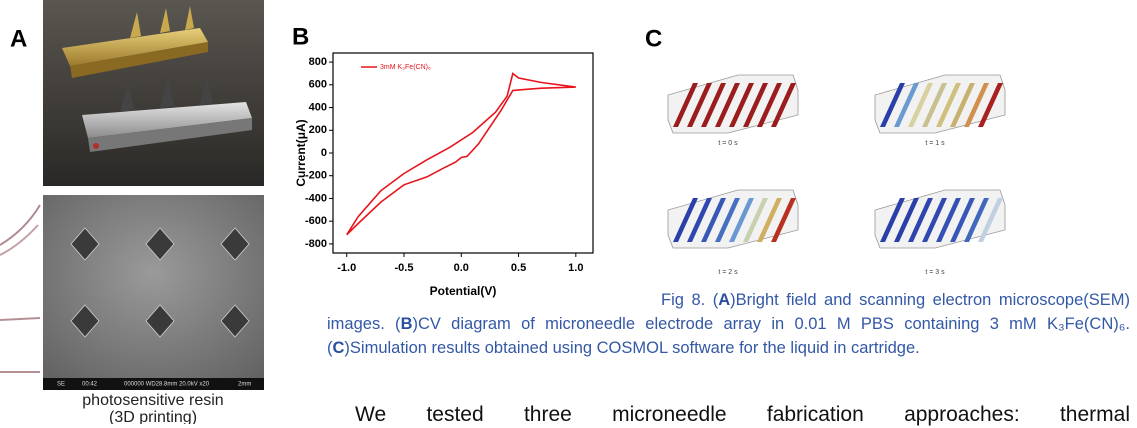 The width and height of the screenshot is (1137, 428). I want to click on legend-label: 3mM K₃Fe(CN)₆, so click(405, 67).